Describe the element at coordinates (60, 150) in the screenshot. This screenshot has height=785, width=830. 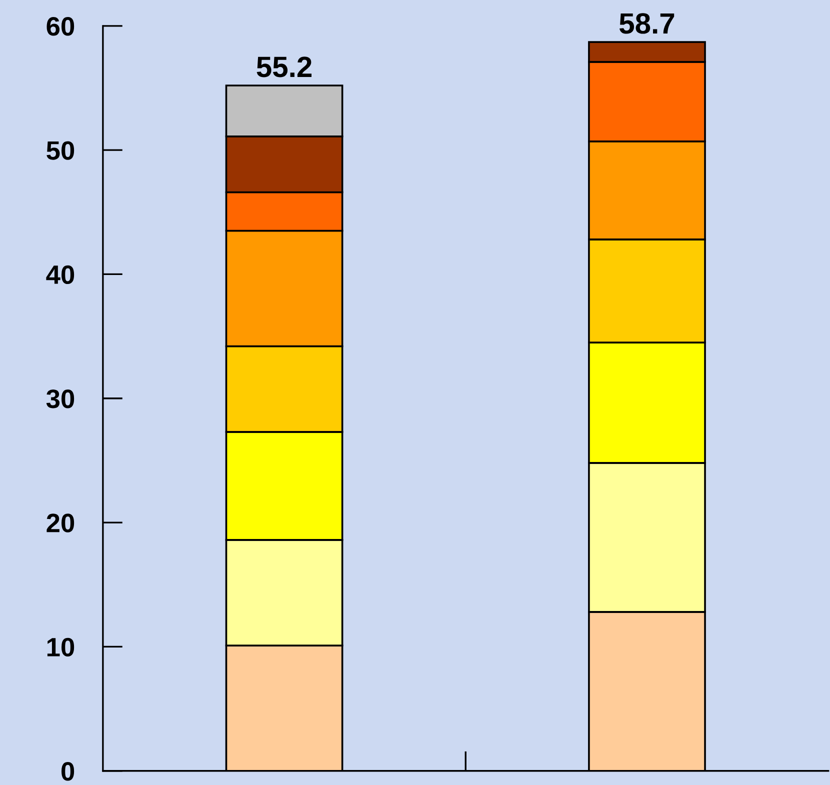
I see `y-tick-label: 50` at that location.